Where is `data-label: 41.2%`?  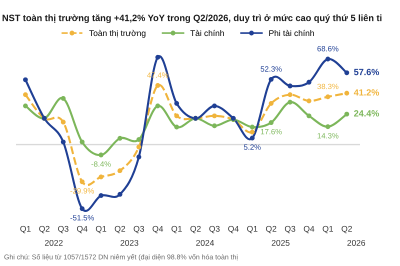 data-label: 41.2% is located at coordinates (367, 92).